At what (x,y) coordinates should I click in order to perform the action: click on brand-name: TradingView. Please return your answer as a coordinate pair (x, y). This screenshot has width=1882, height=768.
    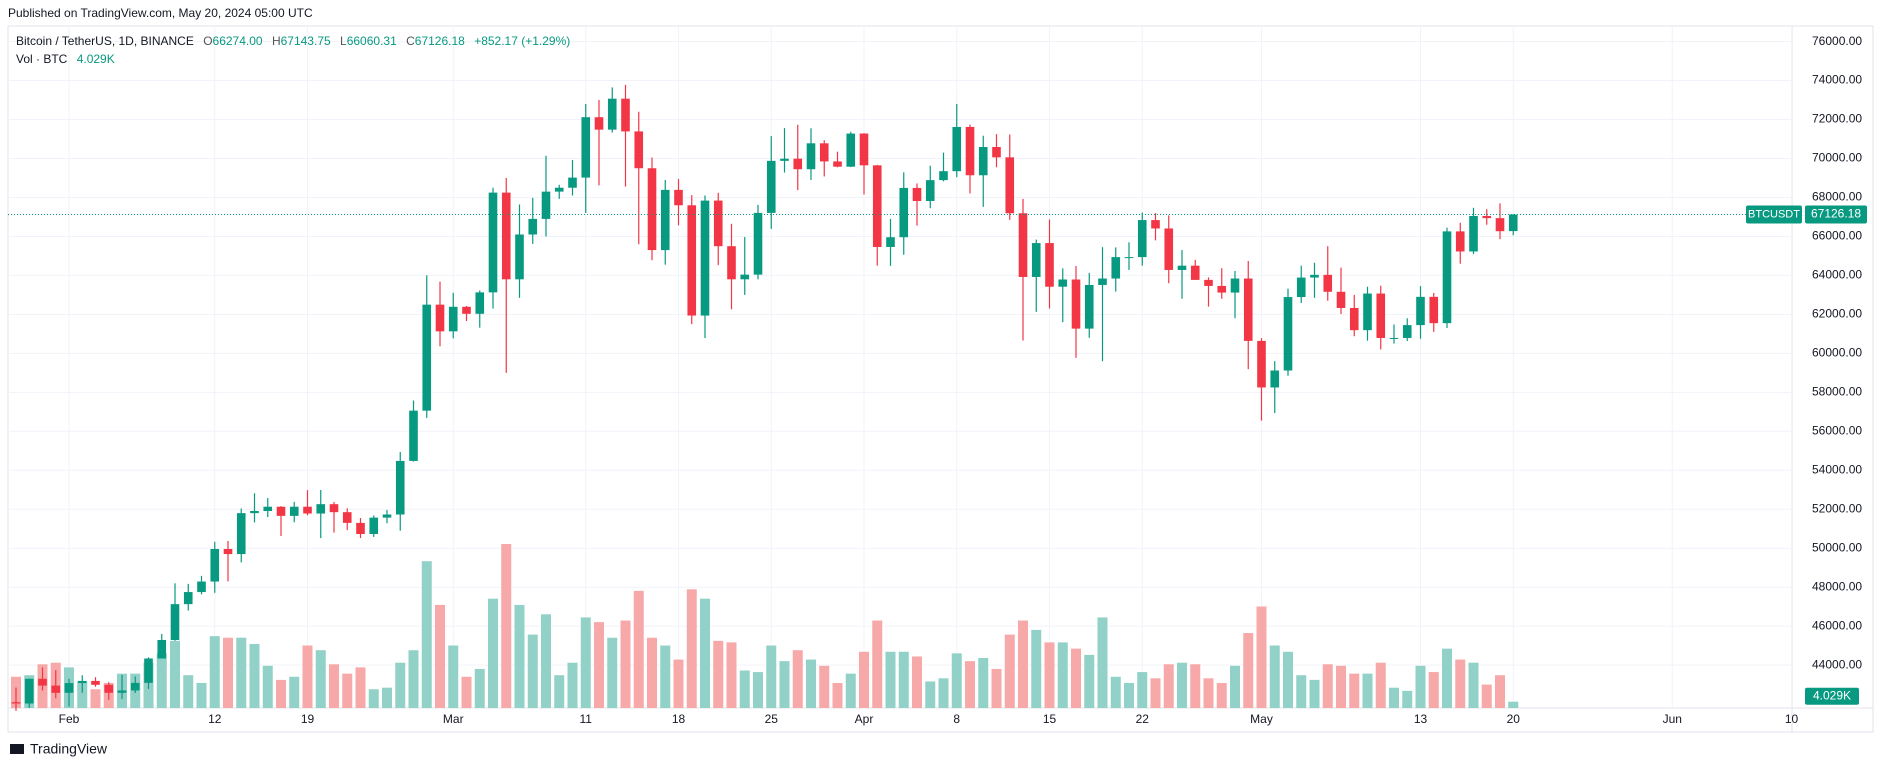
    Looking at the image, I should click on (69, 749).